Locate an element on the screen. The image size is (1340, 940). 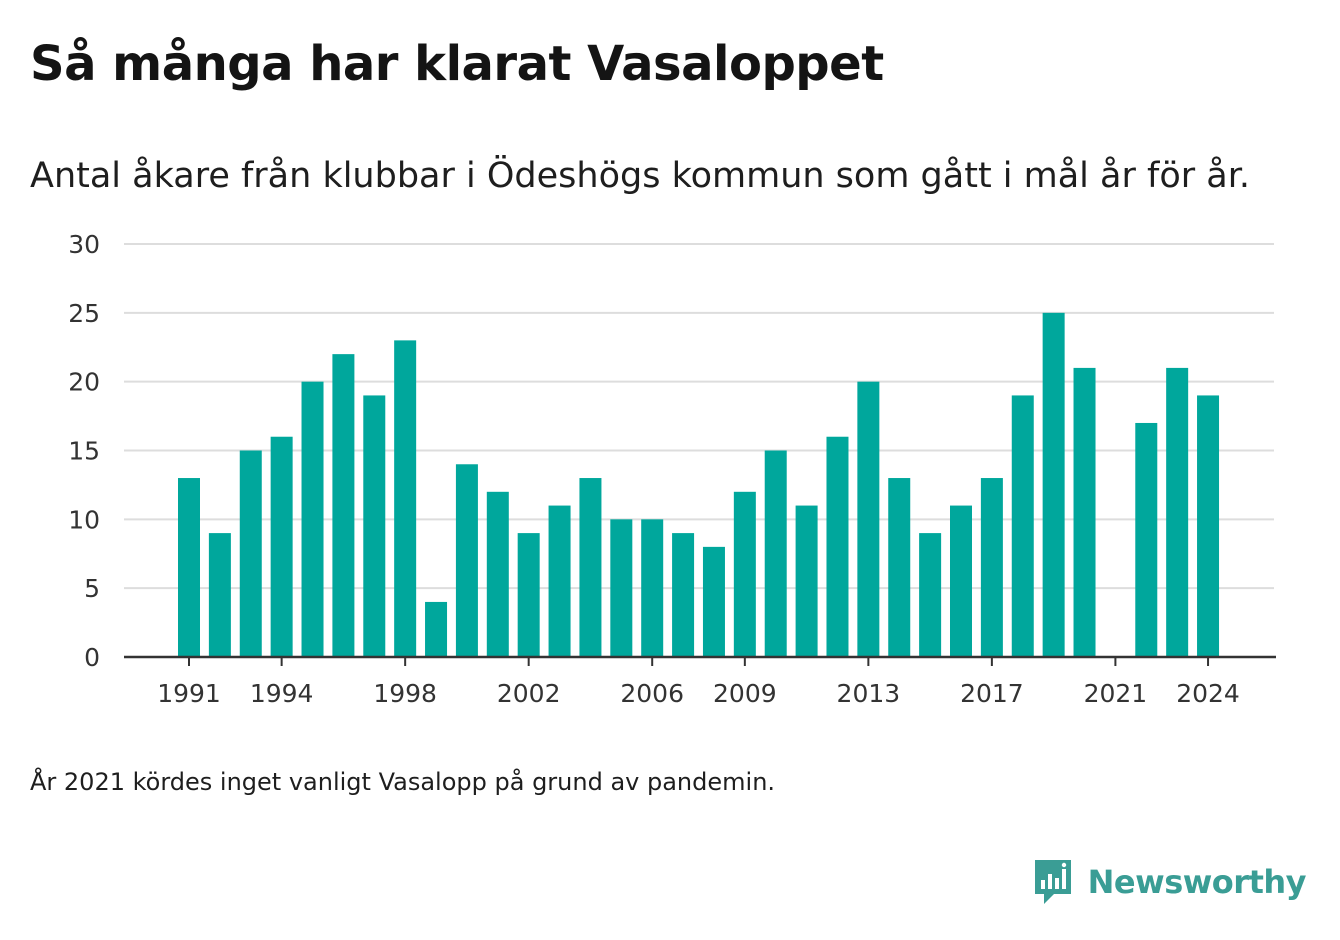
bar-2014 is located at coordinates (899, 567).